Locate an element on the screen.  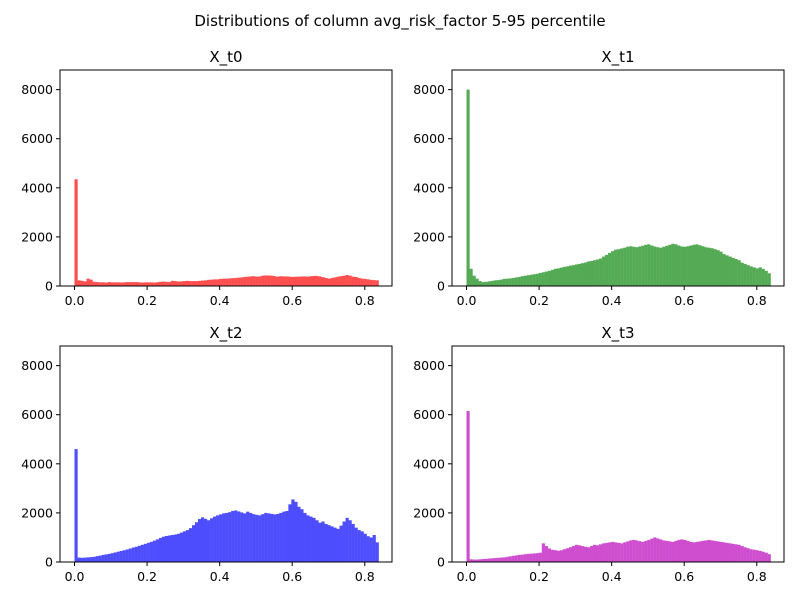
y-tick-label: 8000 is located at coordinates (37, 89).